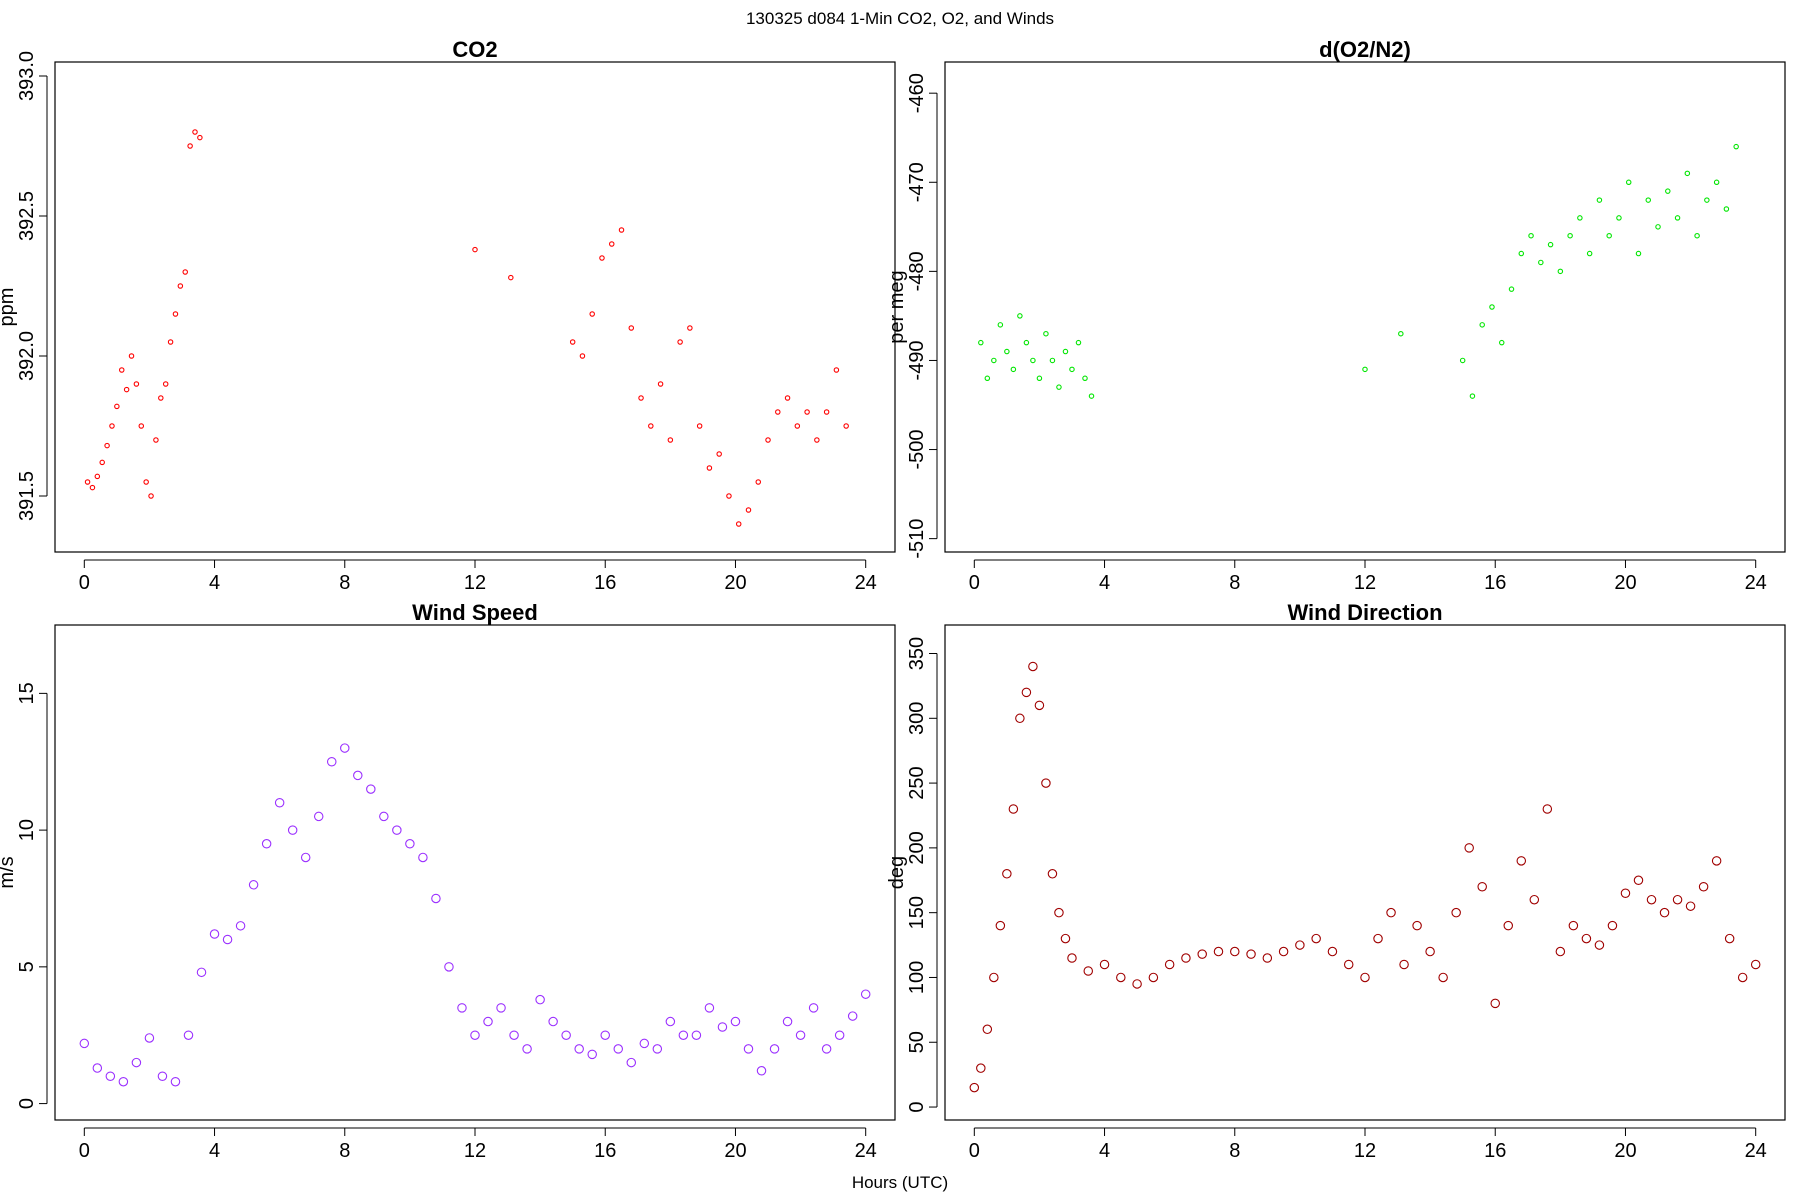 Image resolution: width=1800 pixels, height=1200 pixels. What do you see at coordinates (900, 18) in the screenshot?
I see `figure-title: 130325 d084 1-Min CO2, O2, and Winds` at bounding box center [900, 18].